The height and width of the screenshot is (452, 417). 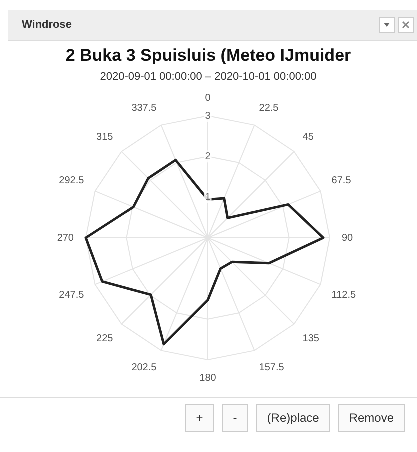 I want to click on spoke-label: 90, so click(x=348, y=238).